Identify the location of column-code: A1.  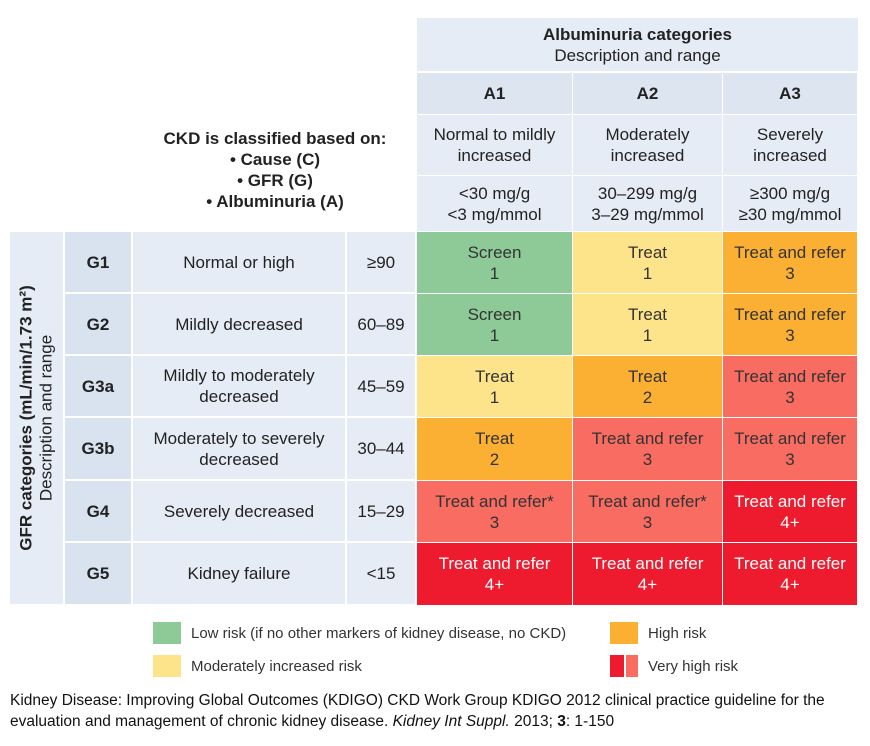
(494, 93).